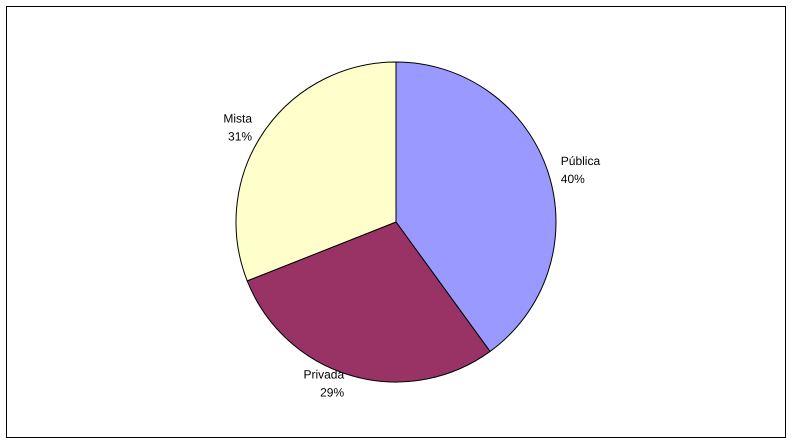 The width and height of the screenshot is (794, 447). Describe the element at coordinates (240, 137) in the screenshot. I see `data-label: 31%` at that location.